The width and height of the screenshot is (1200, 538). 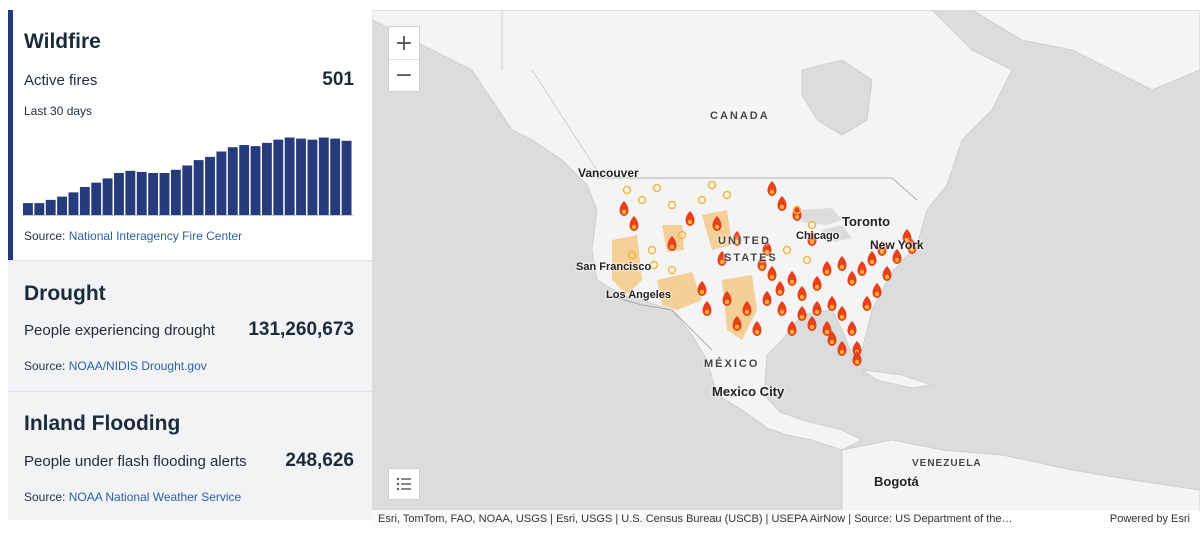 I want to click on label-canada: CANADA, so click(x=740, y=116).